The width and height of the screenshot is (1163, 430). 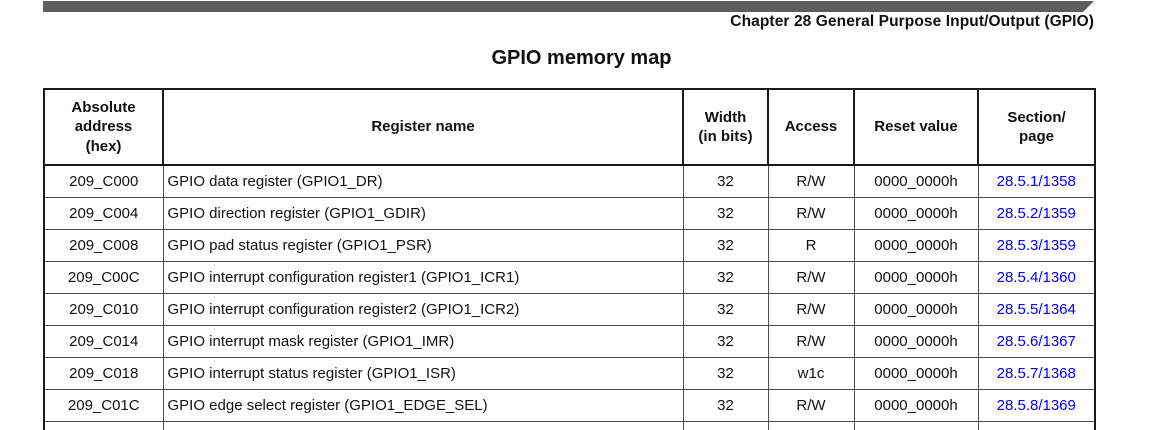 I want to click on table-row, so click(x=569, y=425).